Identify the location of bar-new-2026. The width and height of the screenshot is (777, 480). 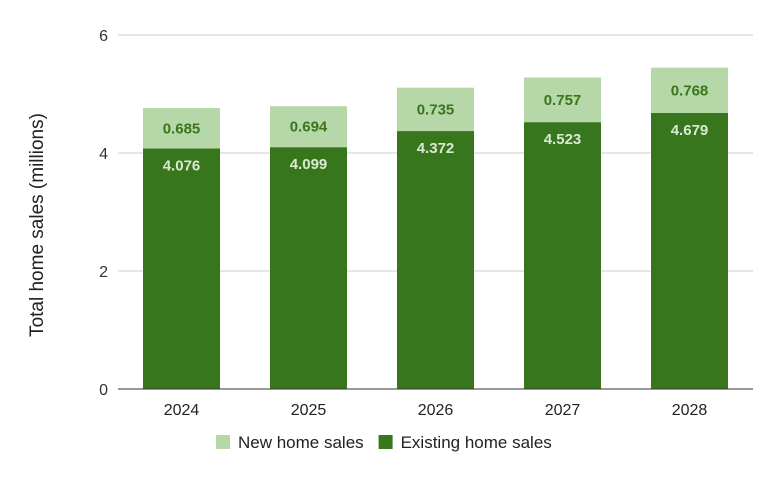
(435, 109).